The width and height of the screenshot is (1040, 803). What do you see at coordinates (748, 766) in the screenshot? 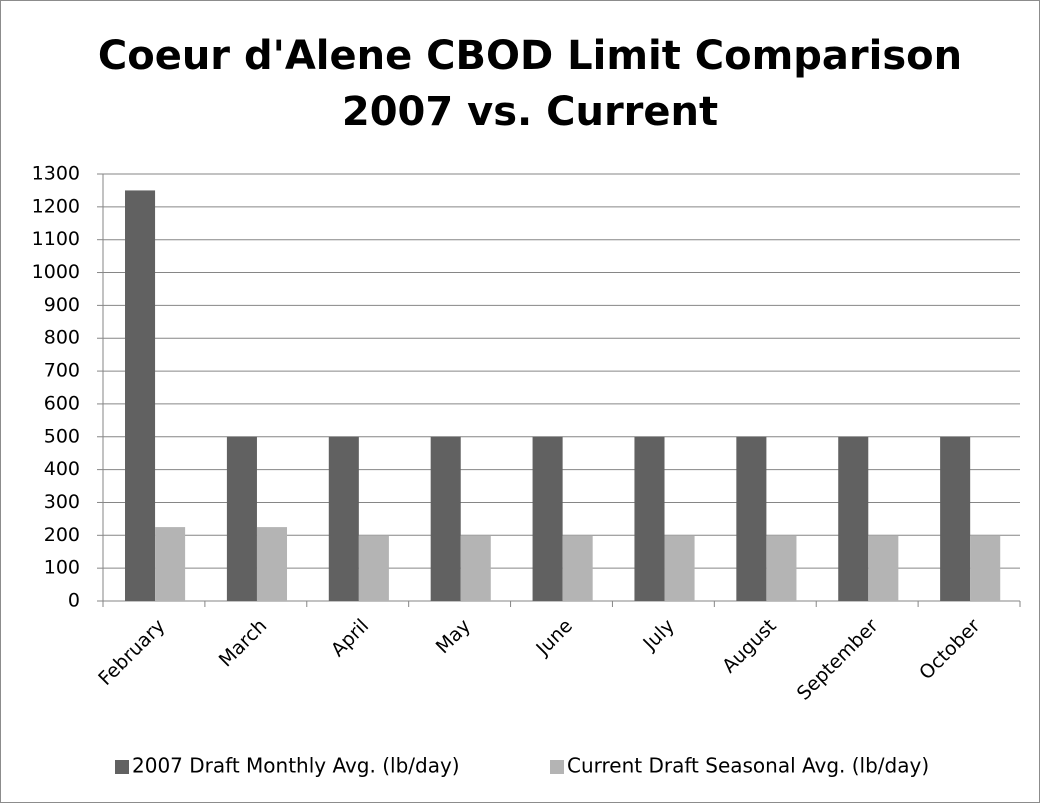
I see `legend-label: Current Draft Seasonal Avg. (lb/day)` at bounding box center [748, 766].